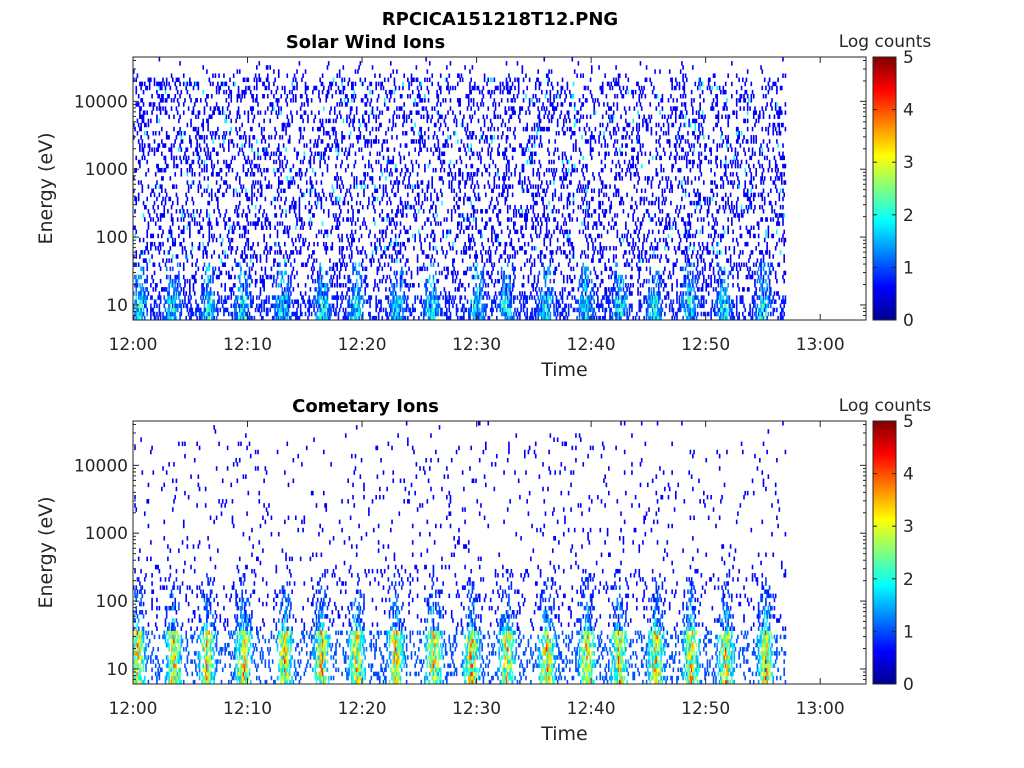 The image size is (1024, 768). Describe the element at coordinates (365, 406) in the screenshot. I see `panel-title: Cometary Ions` at that location.